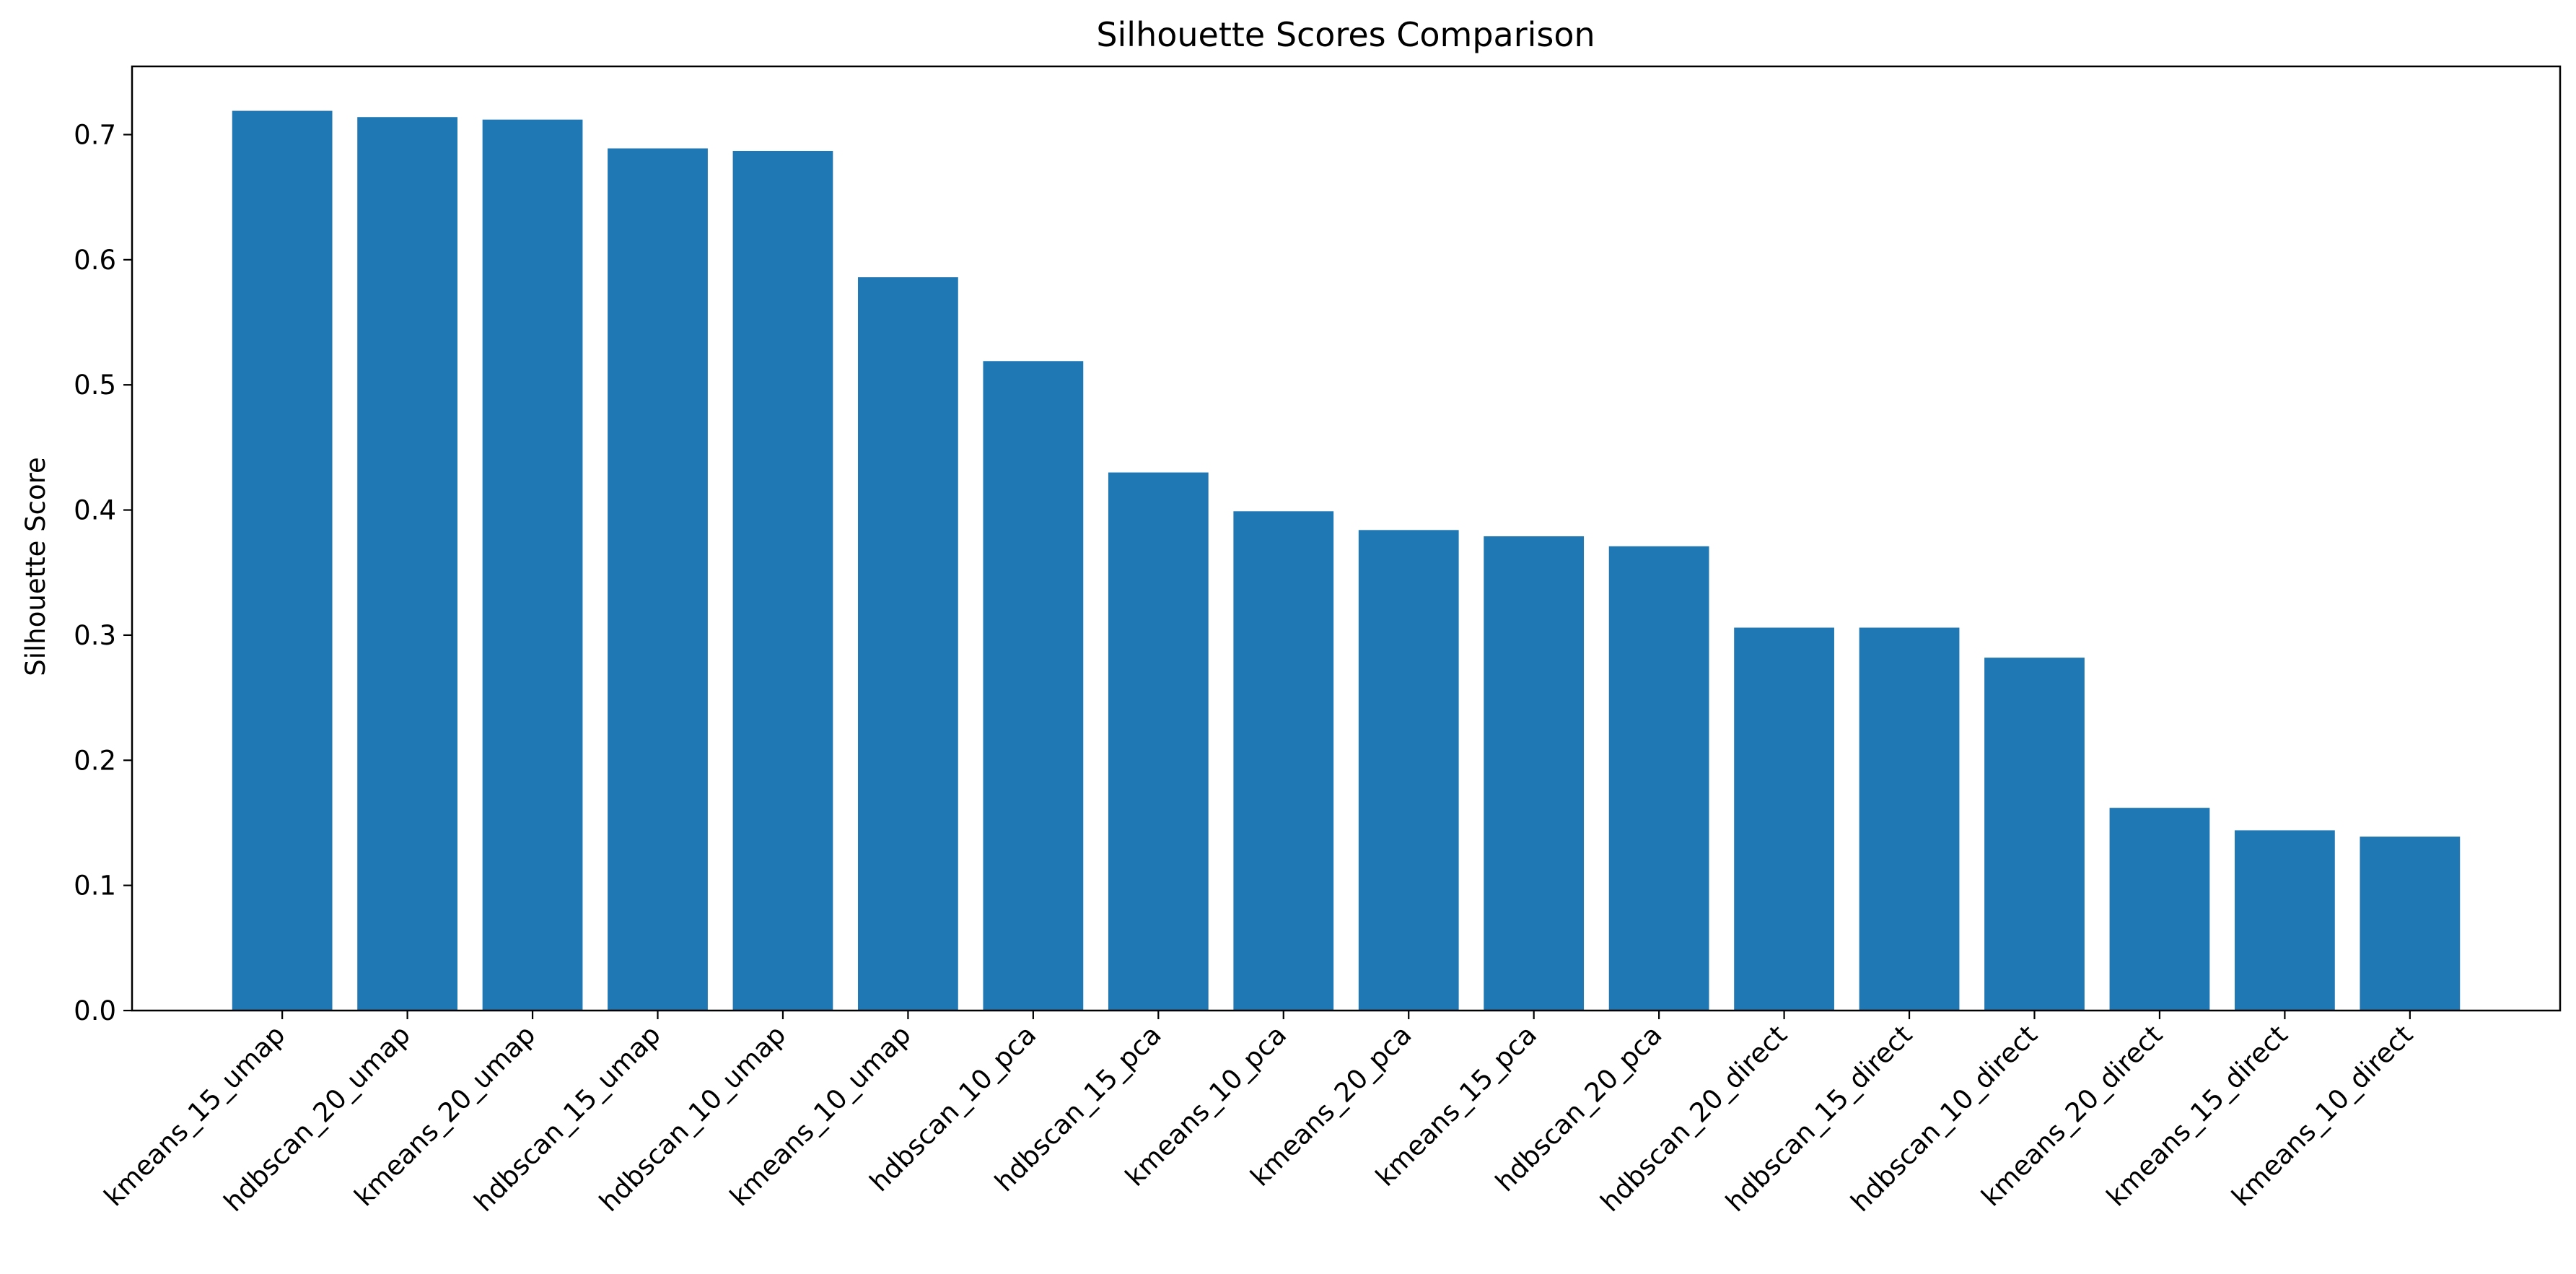  I want to click on bar-kmeans_20_pca, so click(1408, 771).